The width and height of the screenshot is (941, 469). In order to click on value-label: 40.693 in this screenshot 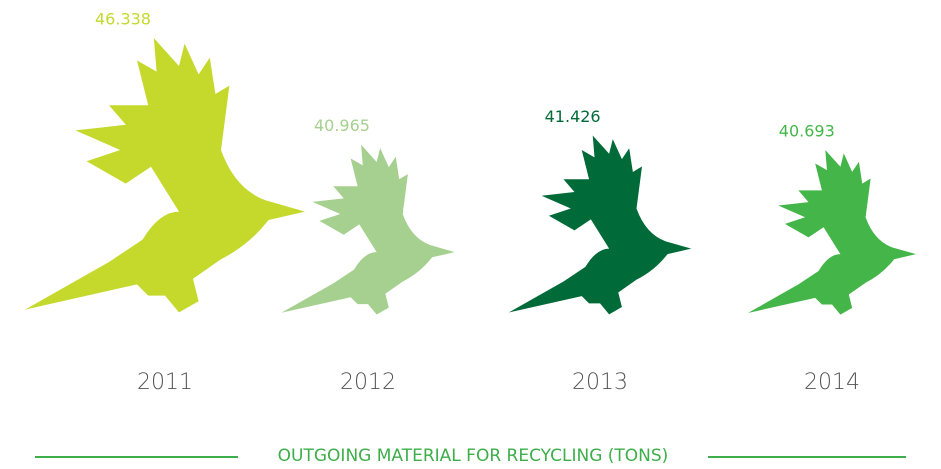, I will do `click(807, 131)`.